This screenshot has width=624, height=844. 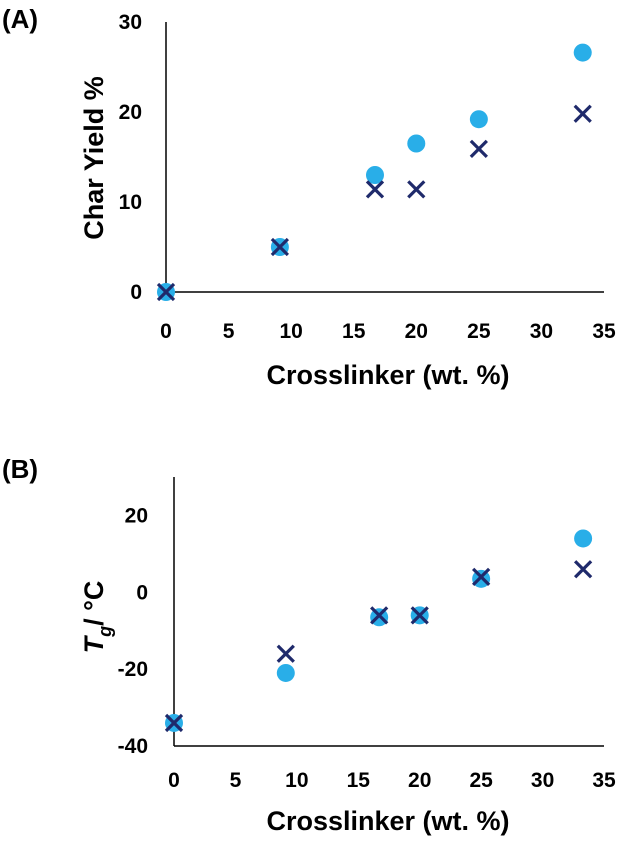 What do you see at coordinates (94, 158) in the screenshot?
I see `chart-a-y-axis-title: Char Yield %` at bounding box center [94, 158].